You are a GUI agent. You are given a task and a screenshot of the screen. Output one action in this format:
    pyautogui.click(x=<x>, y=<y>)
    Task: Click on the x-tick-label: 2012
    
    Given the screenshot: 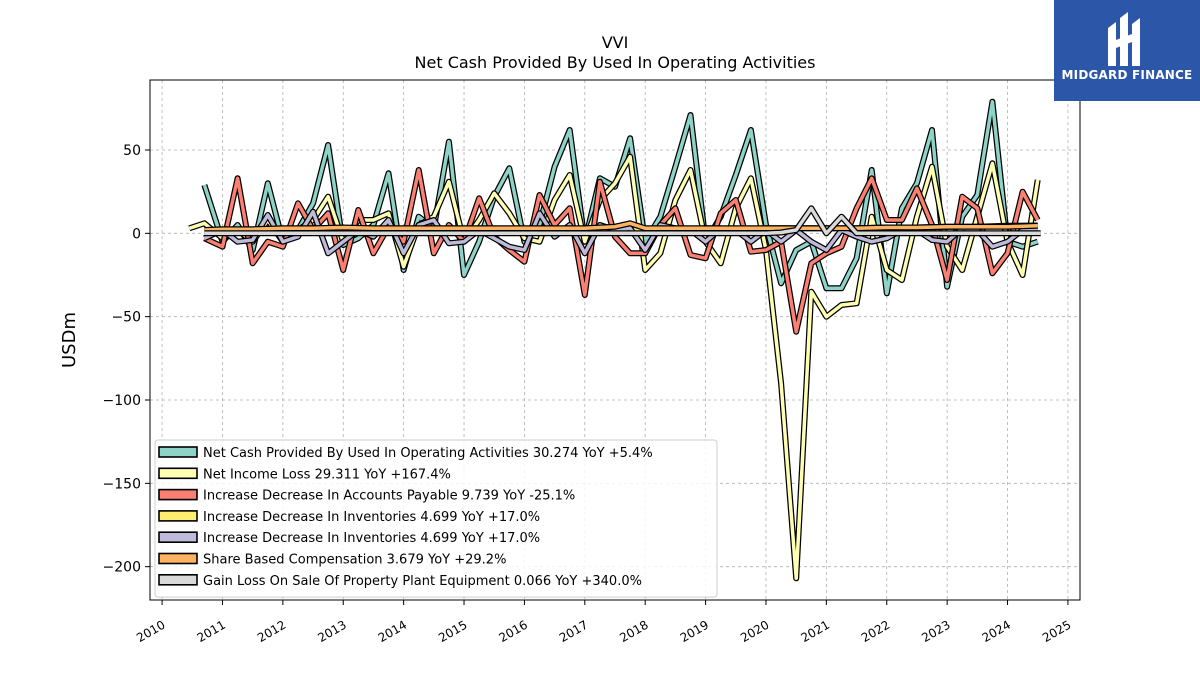 What is the action you would take?
    pyautogui.click(x=271, y=631)
    